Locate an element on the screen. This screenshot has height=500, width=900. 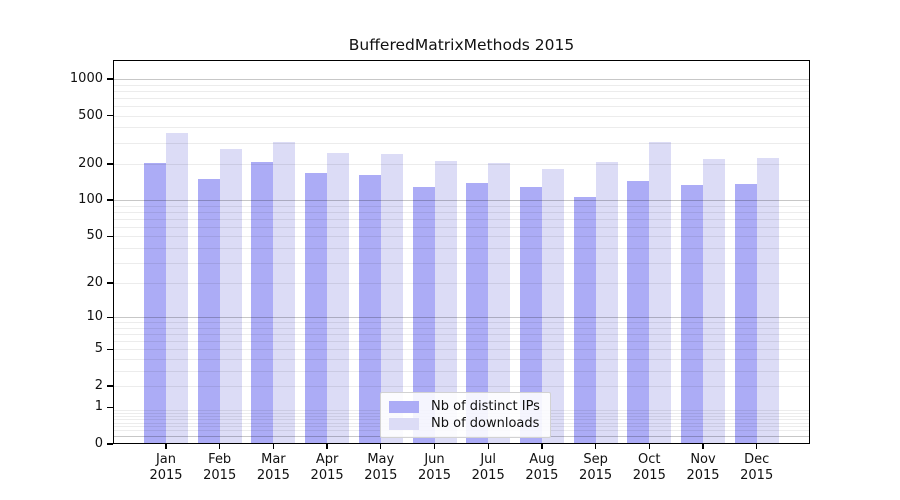
x-tick-label-may: May 2015 is located at coordinates (381, 467).